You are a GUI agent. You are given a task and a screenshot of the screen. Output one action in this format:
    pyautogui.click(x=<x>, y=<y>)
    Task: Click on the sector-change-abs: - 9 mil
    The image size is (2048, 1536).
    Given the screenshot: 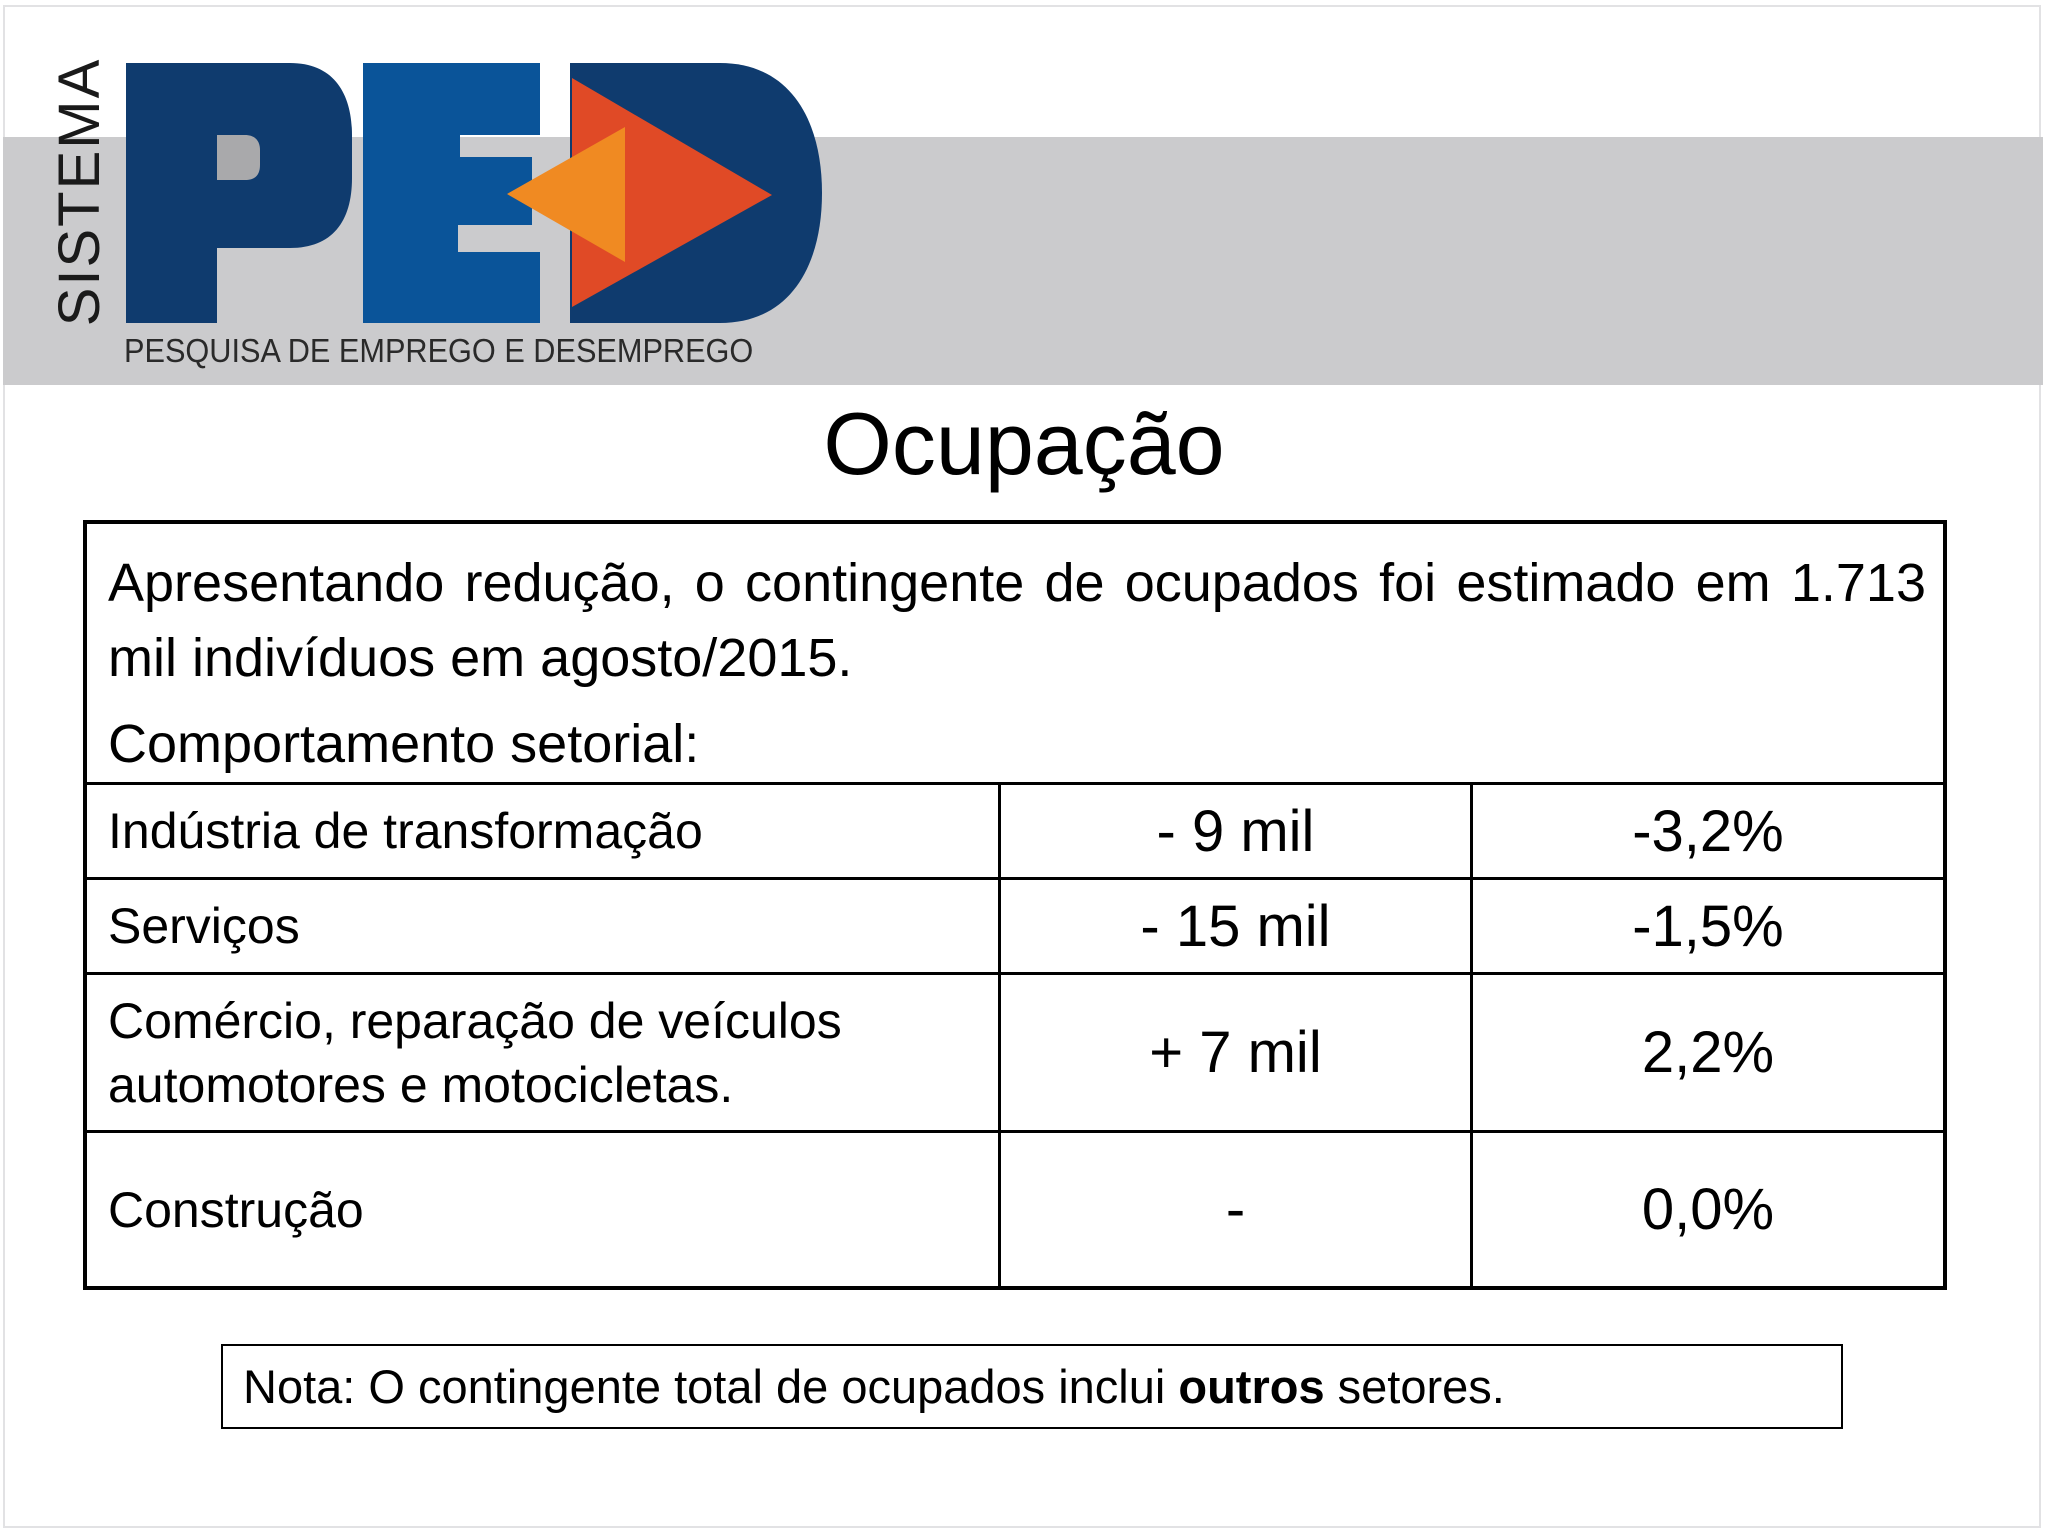 What is the action you would take?
    pyautogui.click(x=1235, y=831)
    